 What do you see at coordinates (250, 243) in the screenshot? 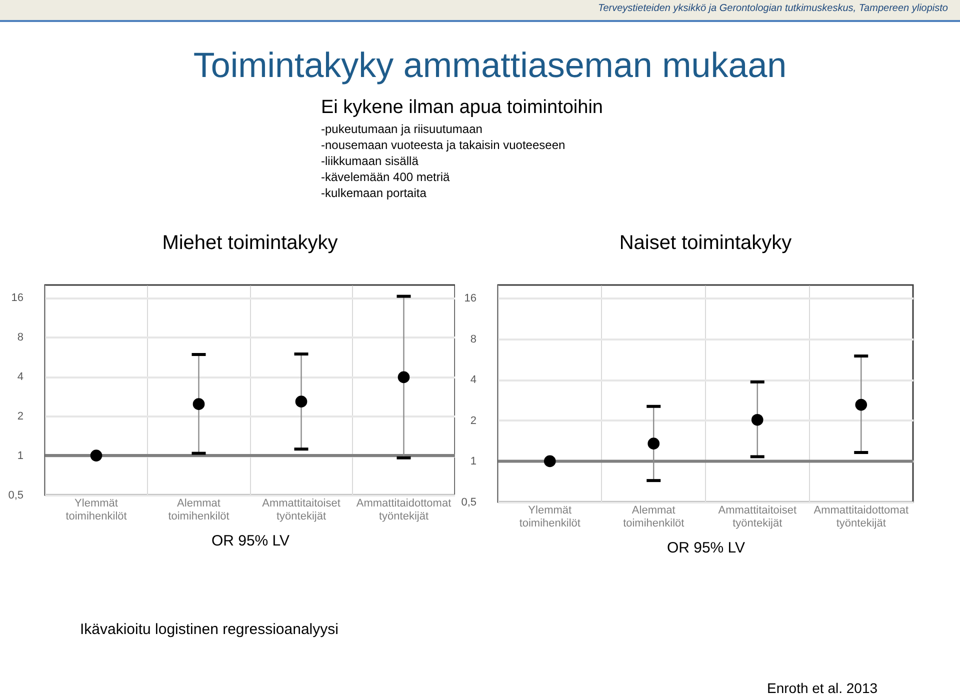
I see `chart-title: Miehet toimintakyky` at bounding box center [250, 243].